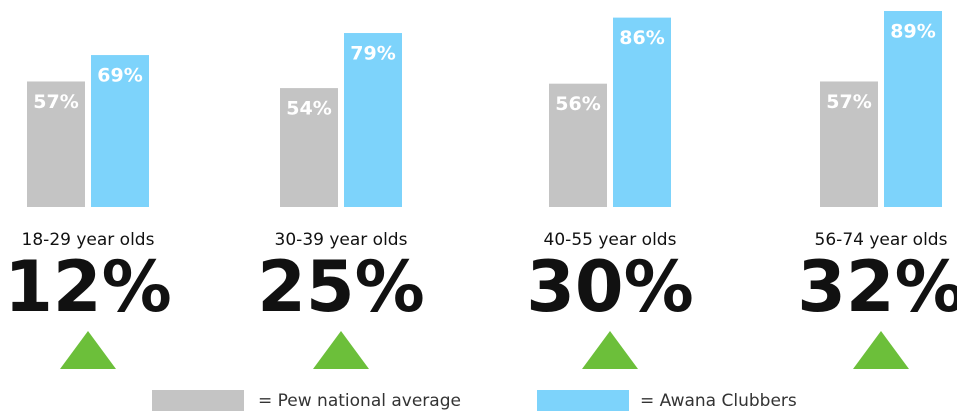  I want to click on increase-label: 30%, so click(610, 287).